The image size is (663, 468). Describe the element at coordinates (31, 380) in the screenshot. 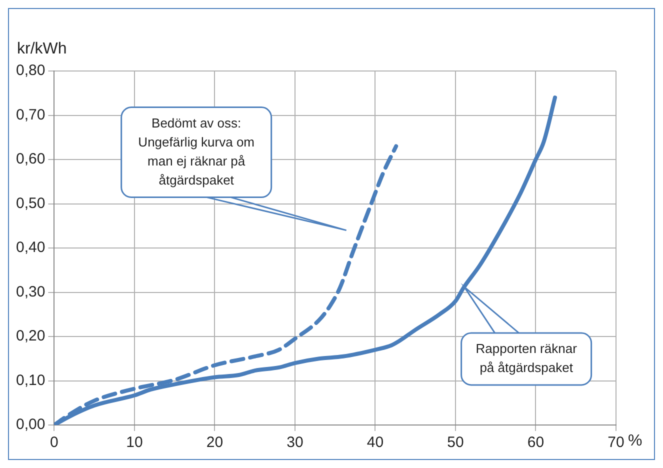

I see `y-tick-label: 0,10` at that location.